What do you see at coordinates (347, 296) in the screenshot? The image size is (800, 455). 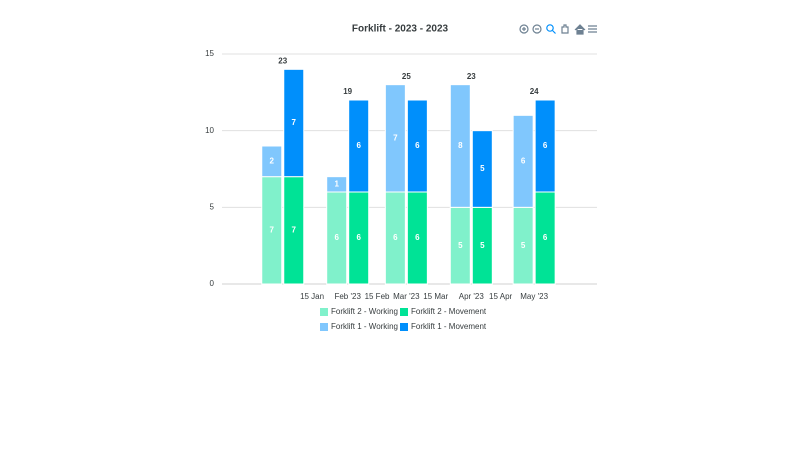 I see `x-tick-label: Feb '23` at bounding box center [347, 296].